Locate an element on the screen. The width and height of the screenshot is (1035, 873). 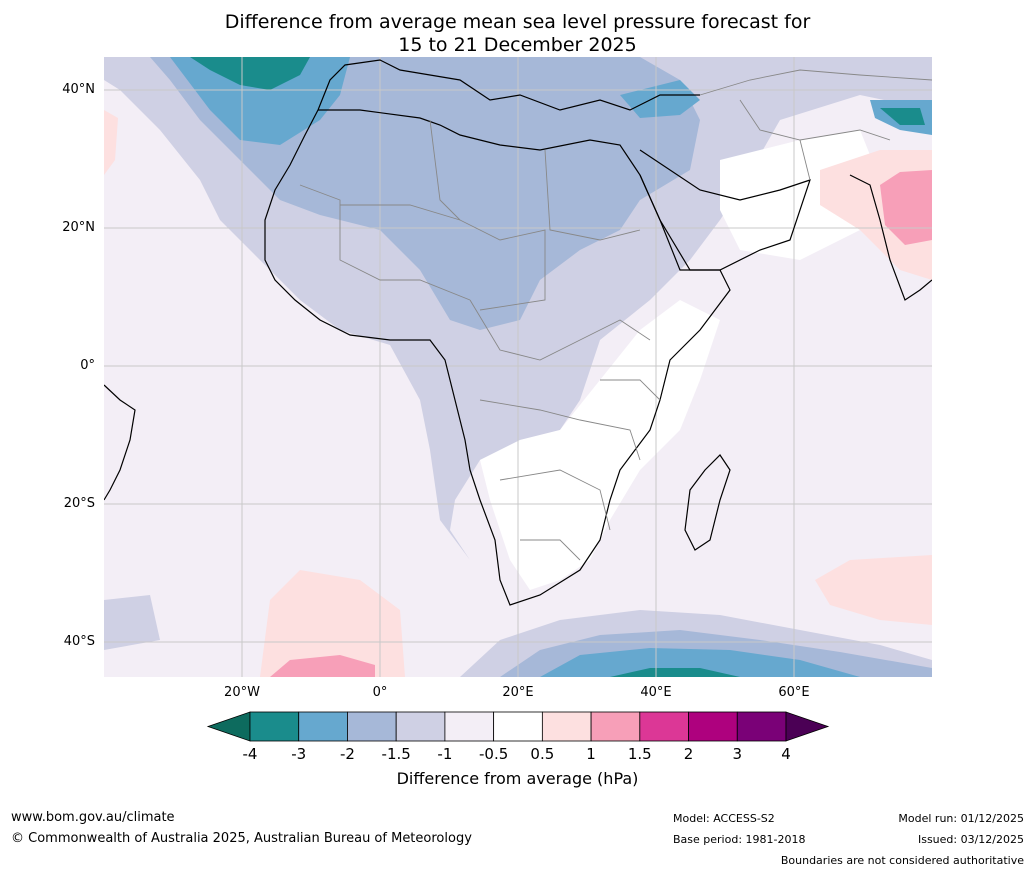
lon-label-20e: 20°E is located at coordinates (518, 692).